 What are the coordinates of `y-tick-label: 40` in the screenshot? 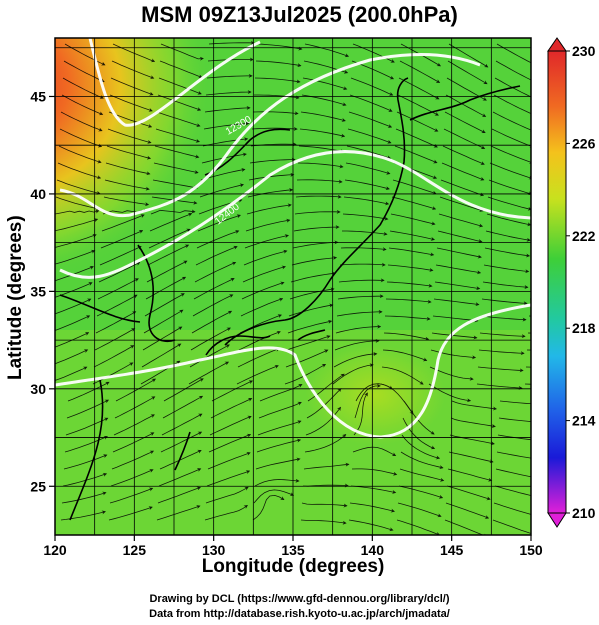 It's located at (38, 194).